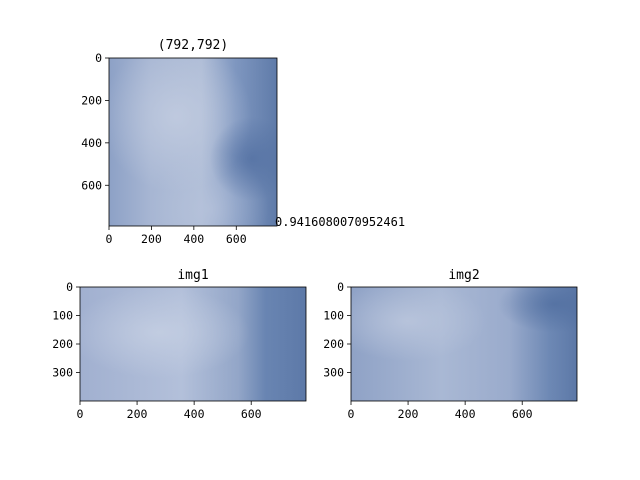 The image size is (640, 480). I want to click on subplot-img2: img2 0 200 400 600 0 100 200 300, so click(450, 344).